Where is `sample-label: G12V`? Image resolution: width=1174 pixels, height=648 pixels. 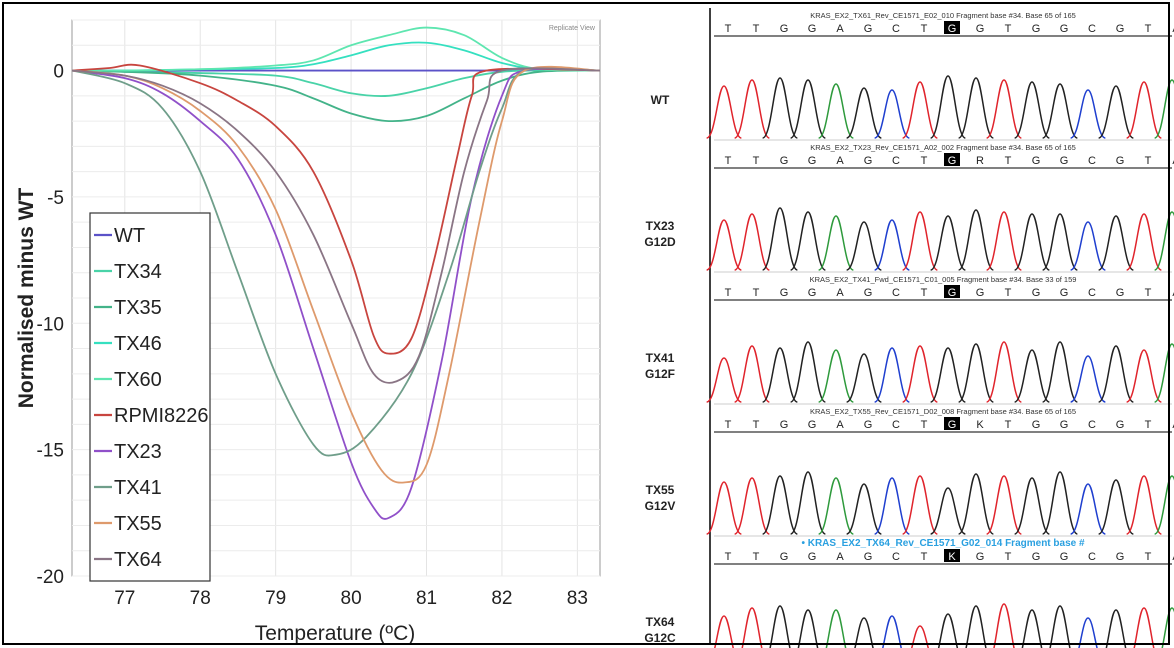 sample-label: G12V is located at coordinates (660, 506).